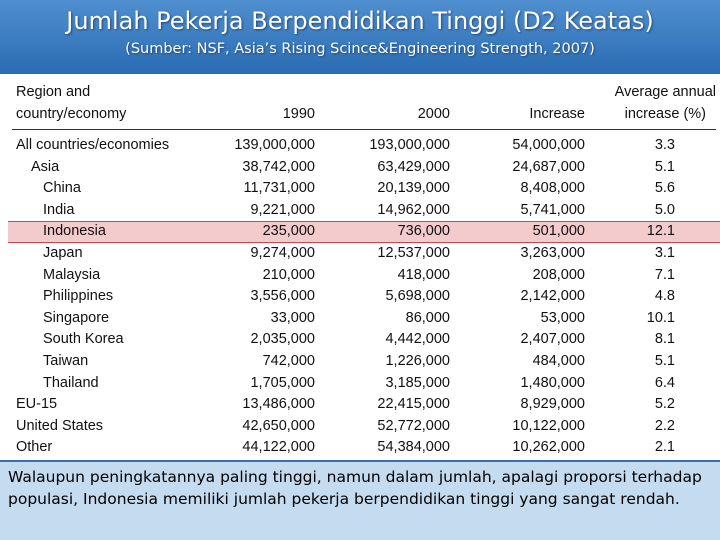  I want to click on row-avg-increase: 2.1, so click(664, 447).